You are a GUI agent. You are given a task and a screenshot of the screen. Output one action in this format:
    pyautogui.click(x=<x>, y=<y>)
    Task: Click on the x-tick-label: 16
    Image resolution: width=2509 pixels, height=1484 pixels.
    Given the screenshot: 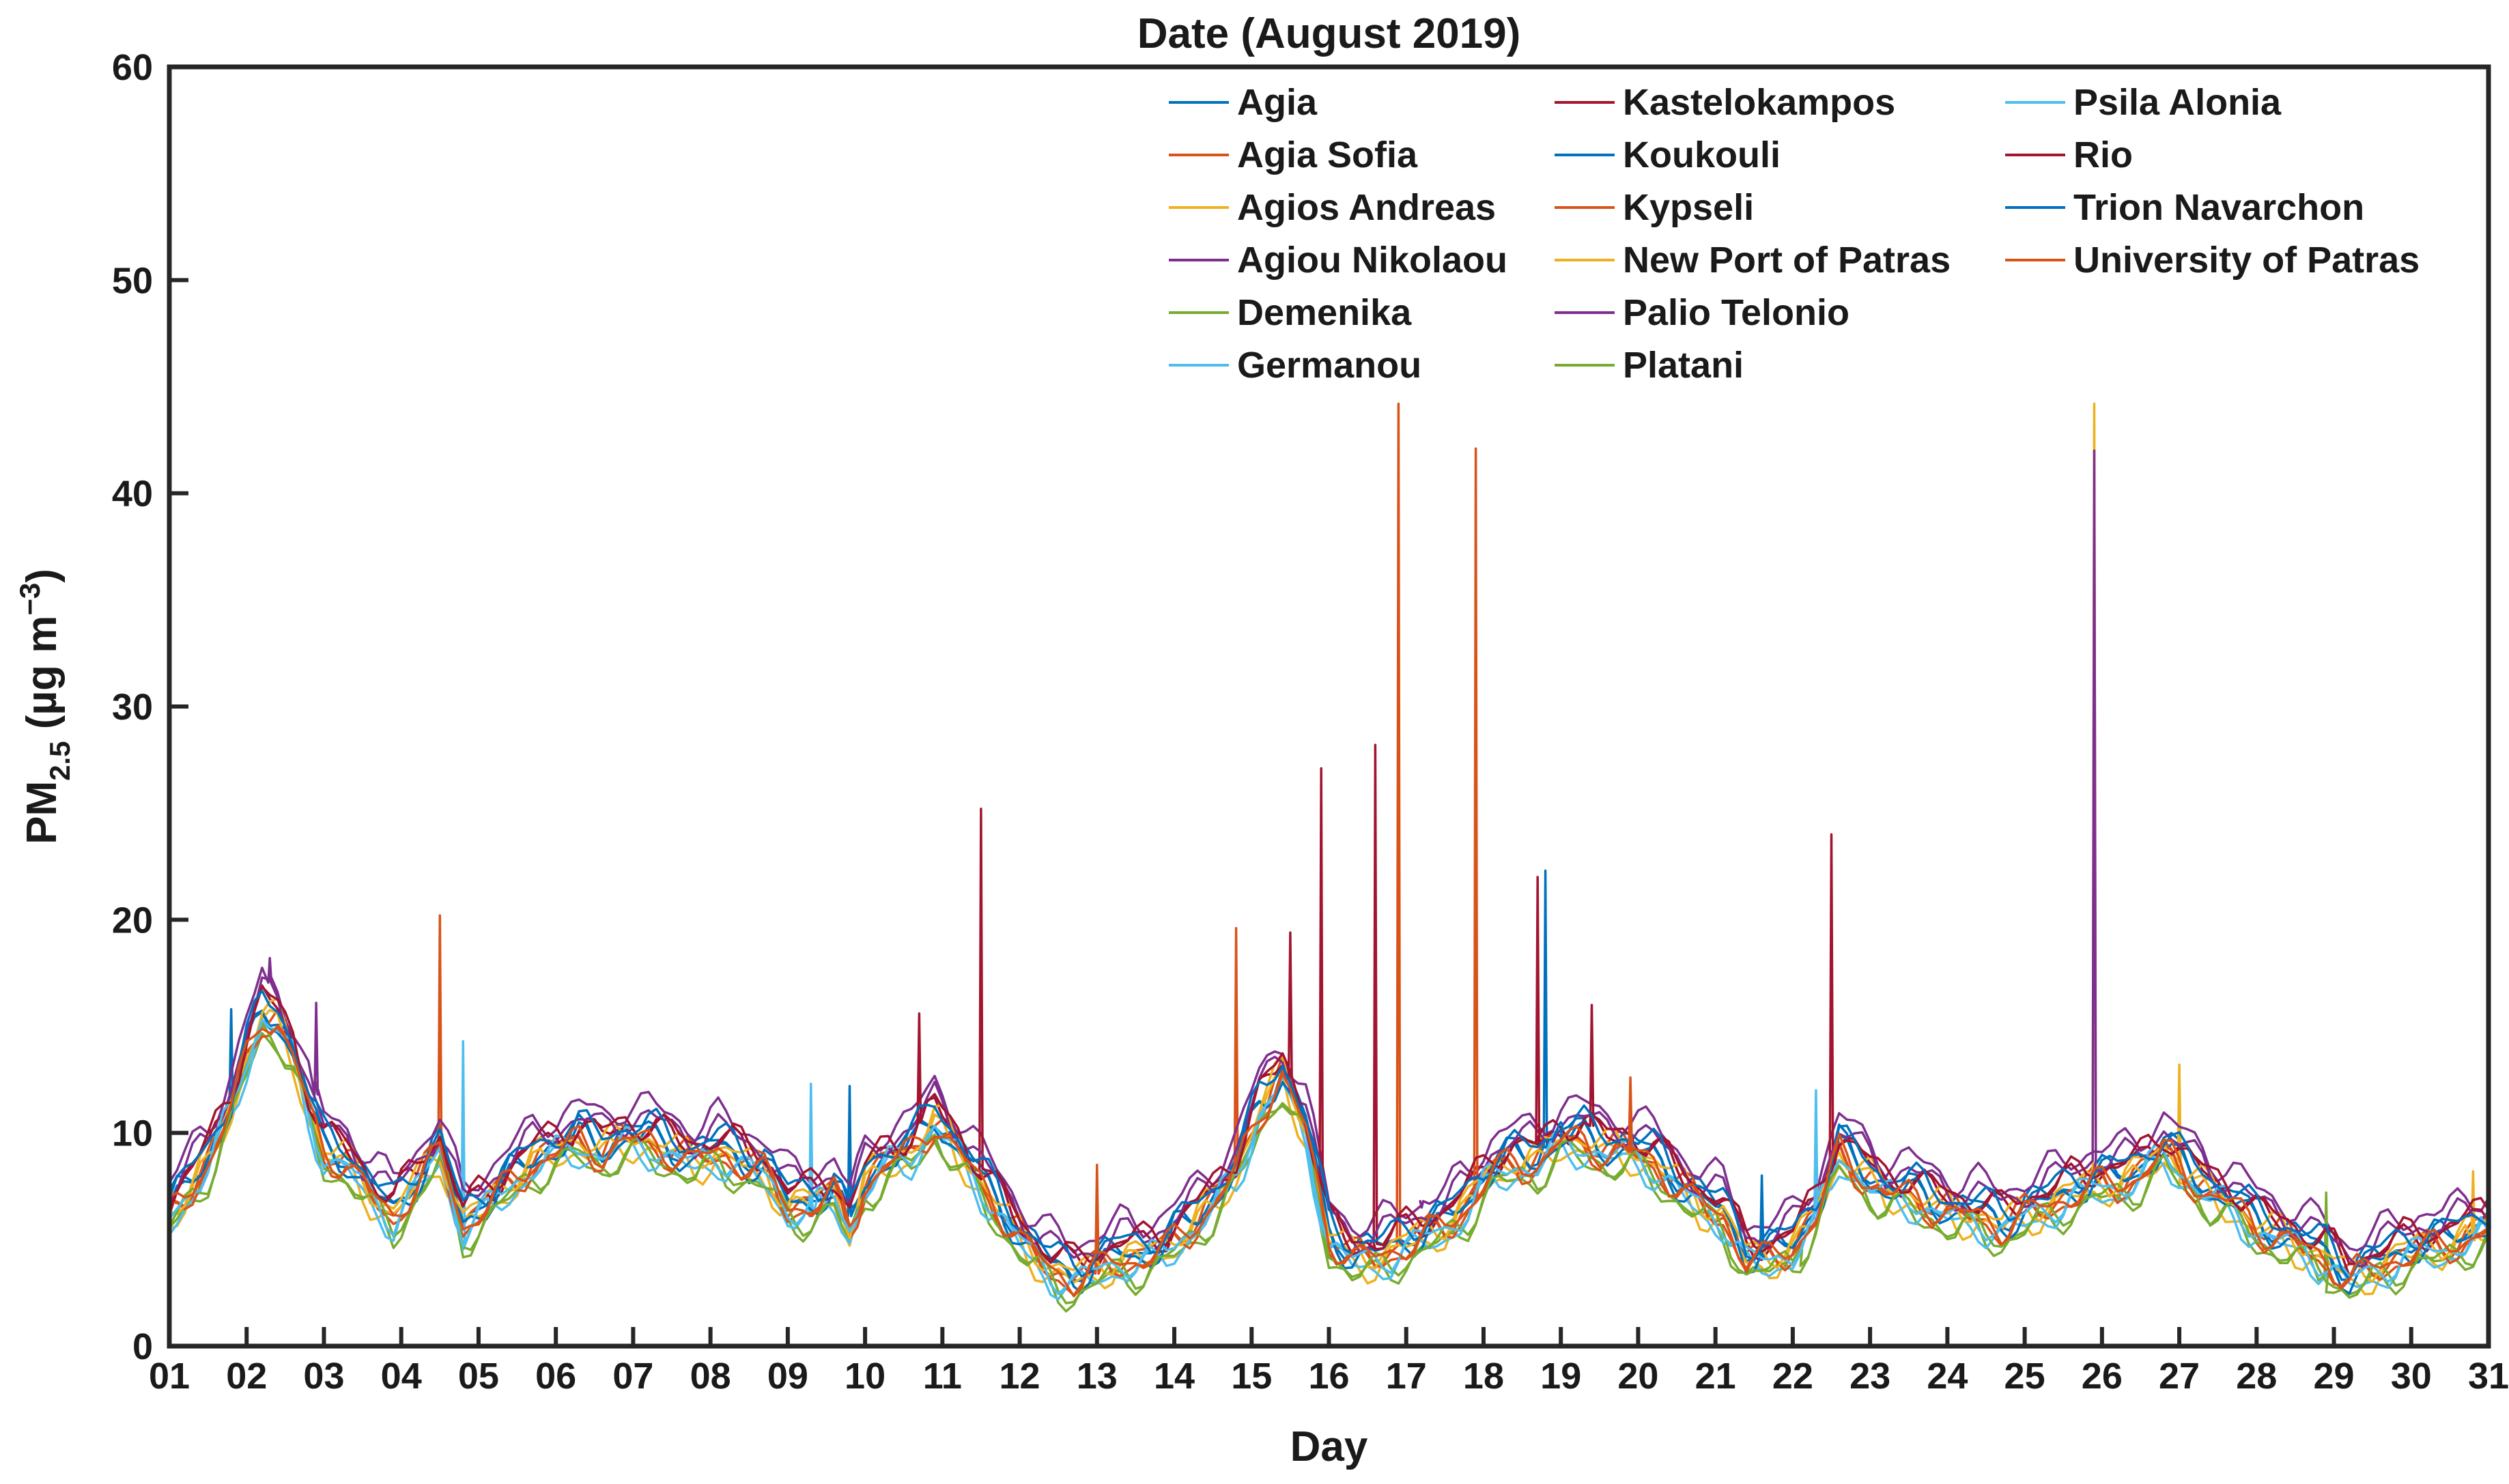 What is the action you would take?
    pyautogui.click(x=1328, y=1376)
    